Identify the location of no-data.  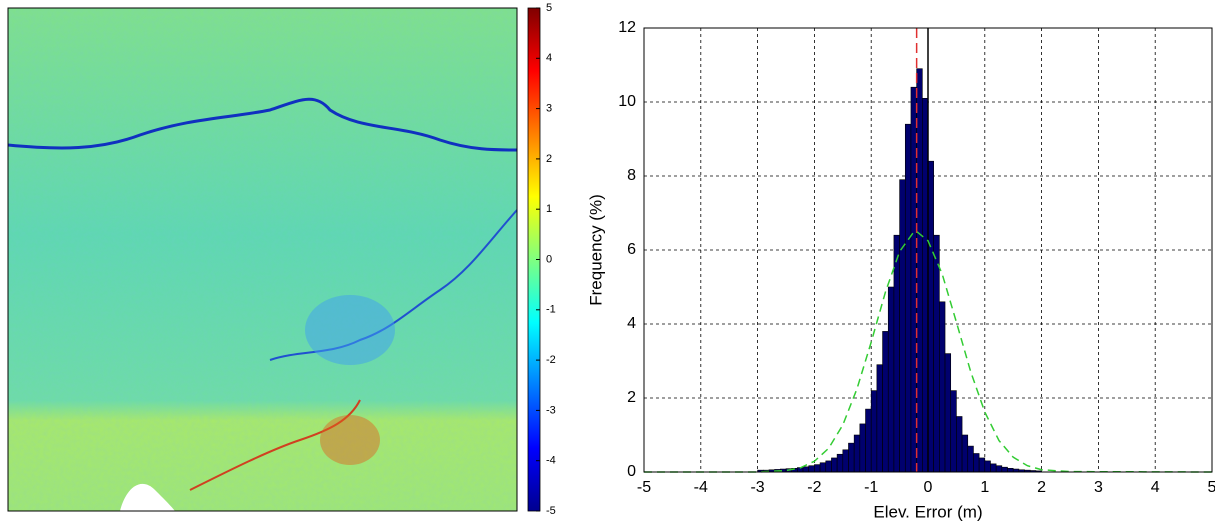
(147, 497).